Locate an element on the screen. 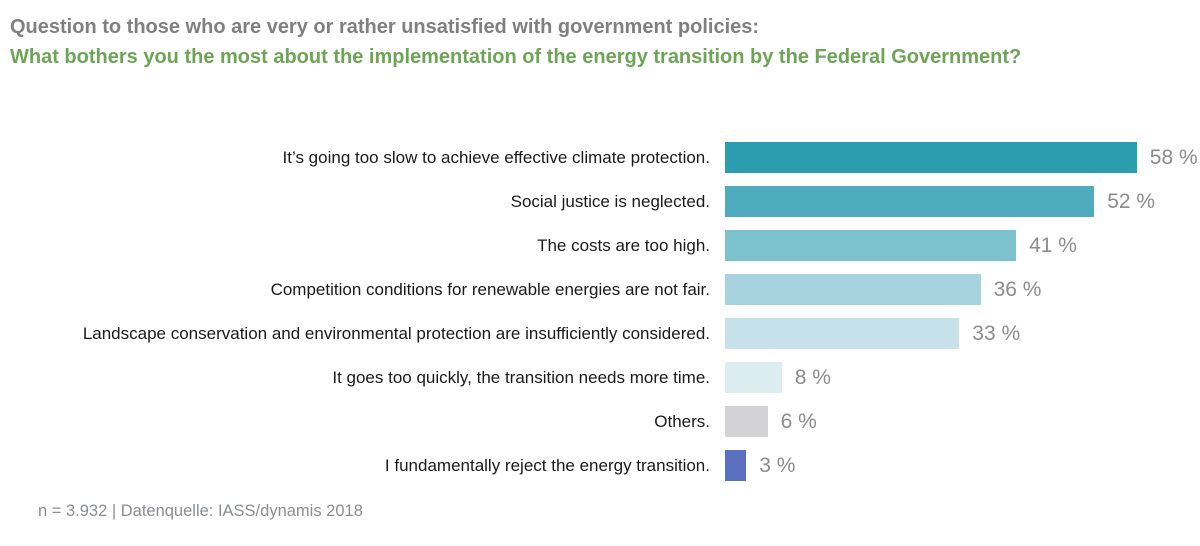 Image resolution: width=1200 pixels, height=546 pixels. category-label: Others. is located at coordinates (682, 421).